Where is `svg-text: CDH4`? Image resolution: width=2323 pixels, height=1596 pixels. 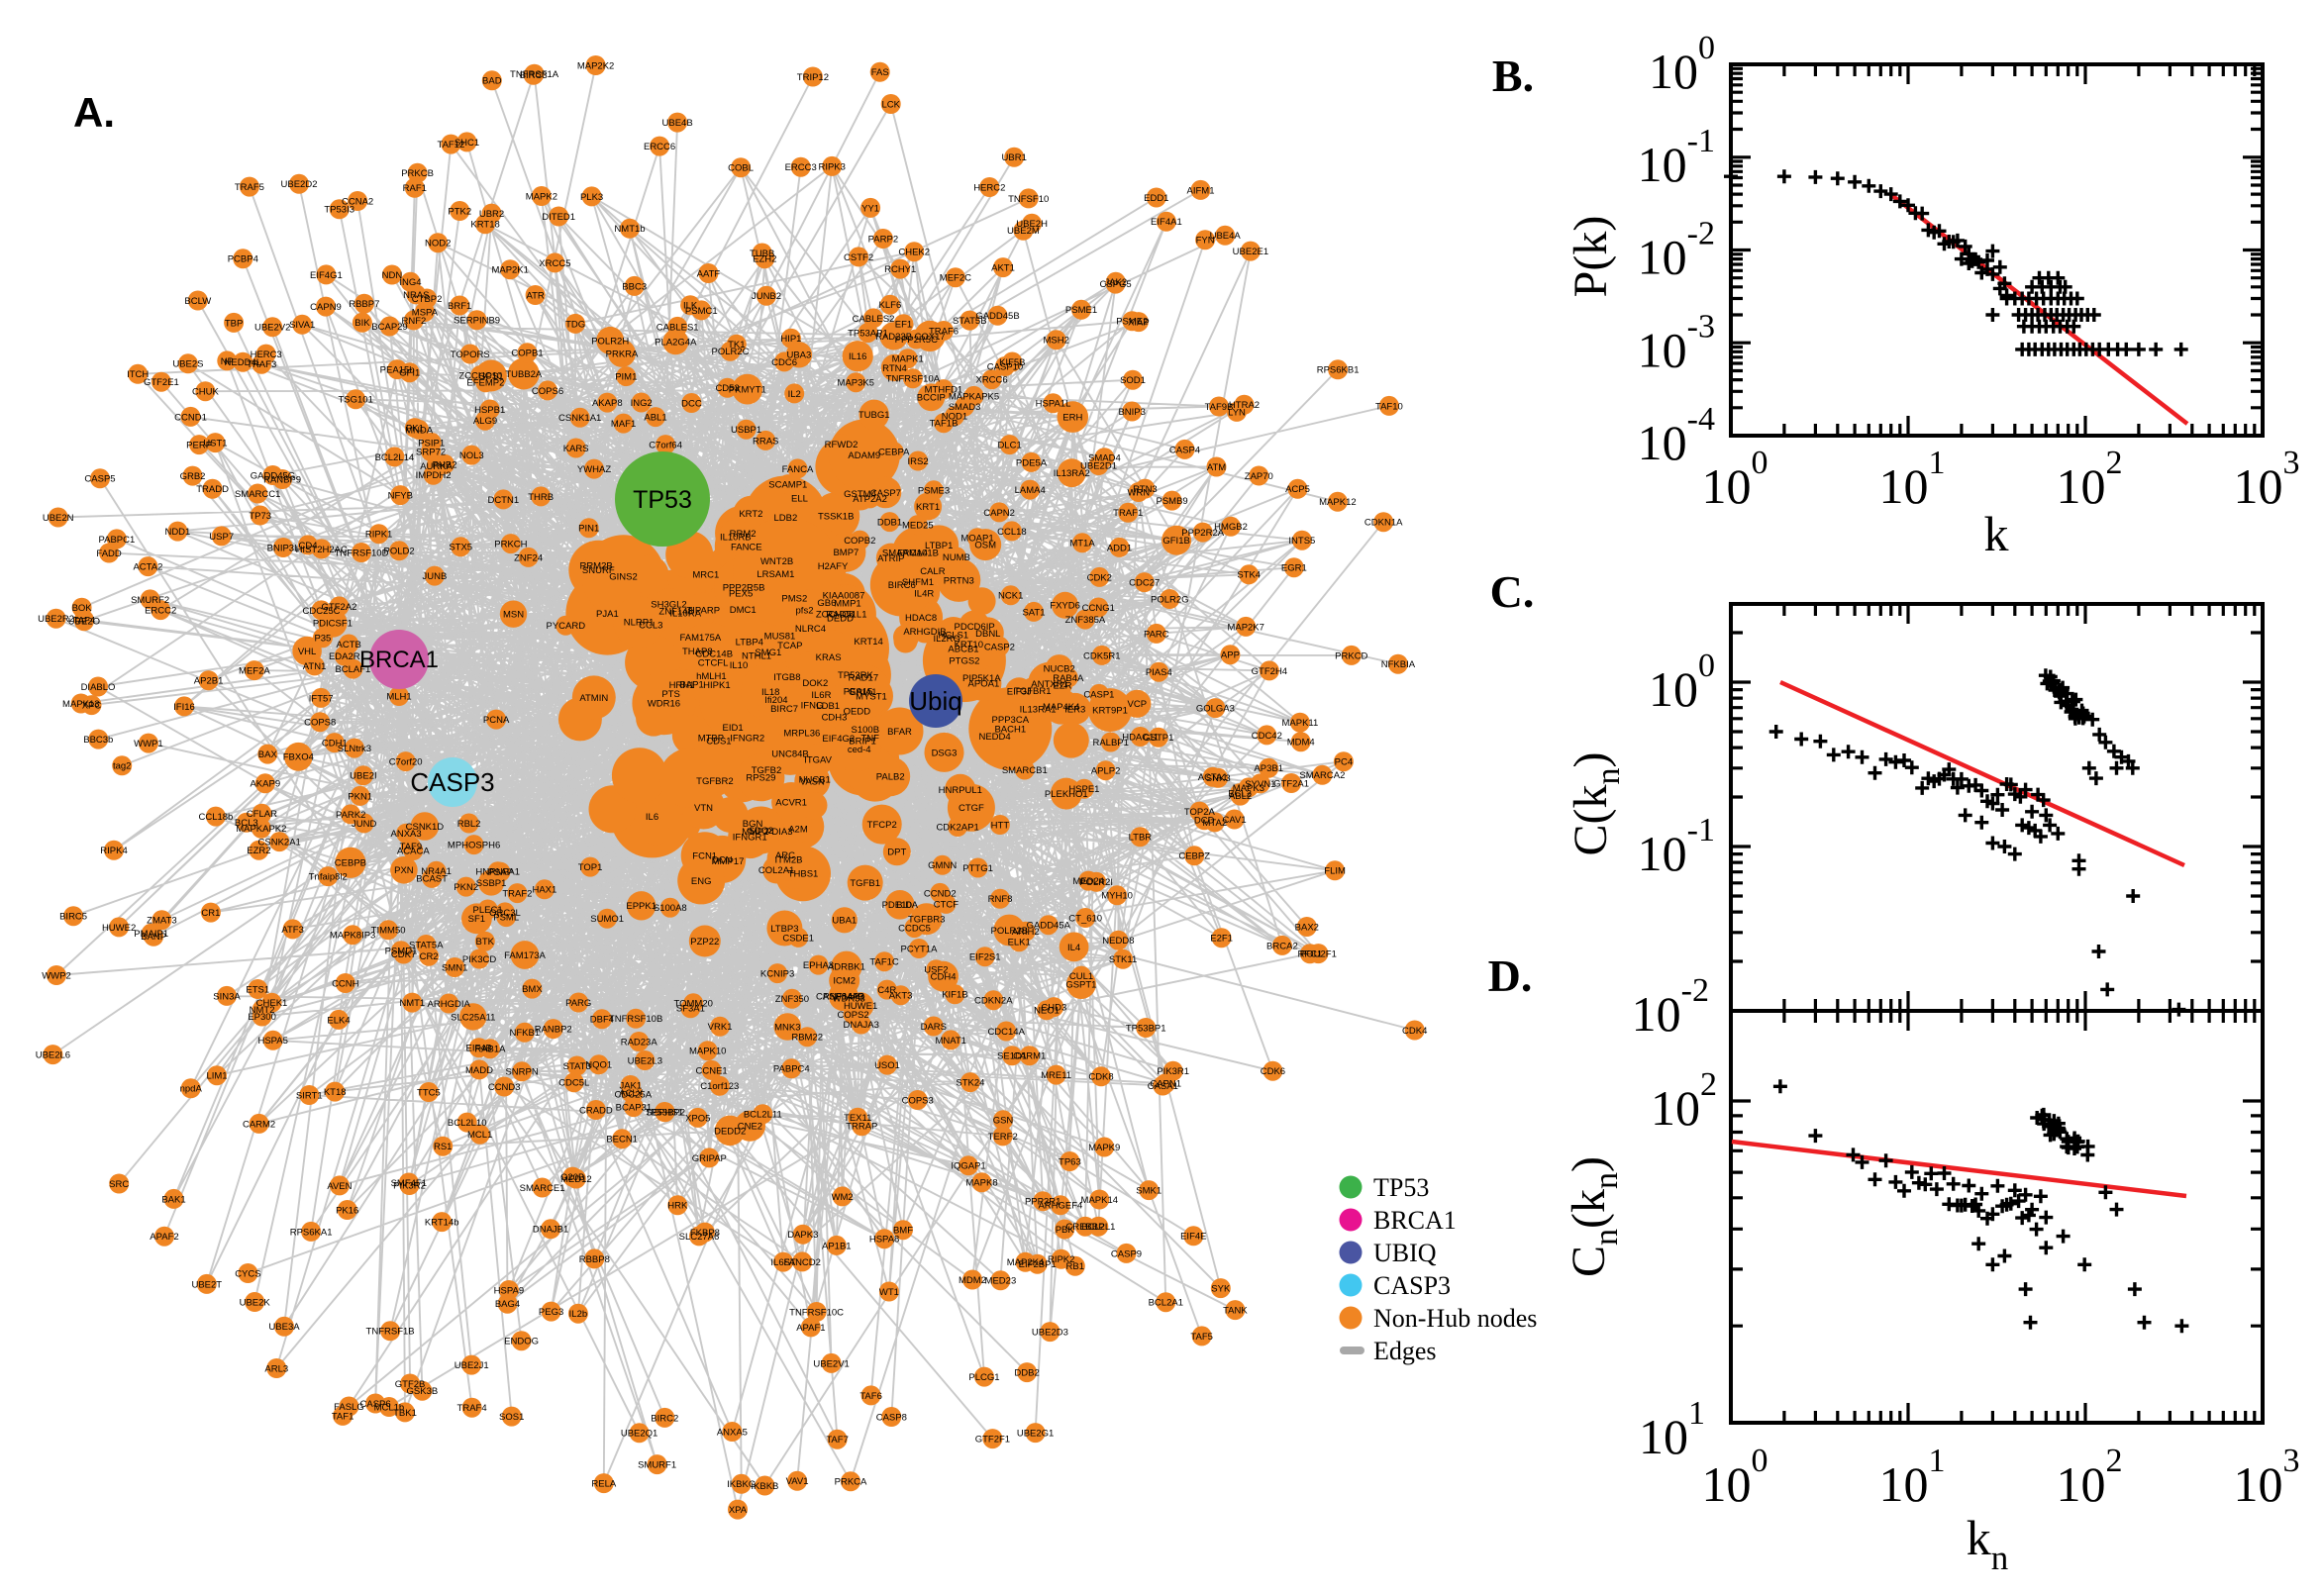 svg-text: CDH4 is located at coordinates (944, 977).